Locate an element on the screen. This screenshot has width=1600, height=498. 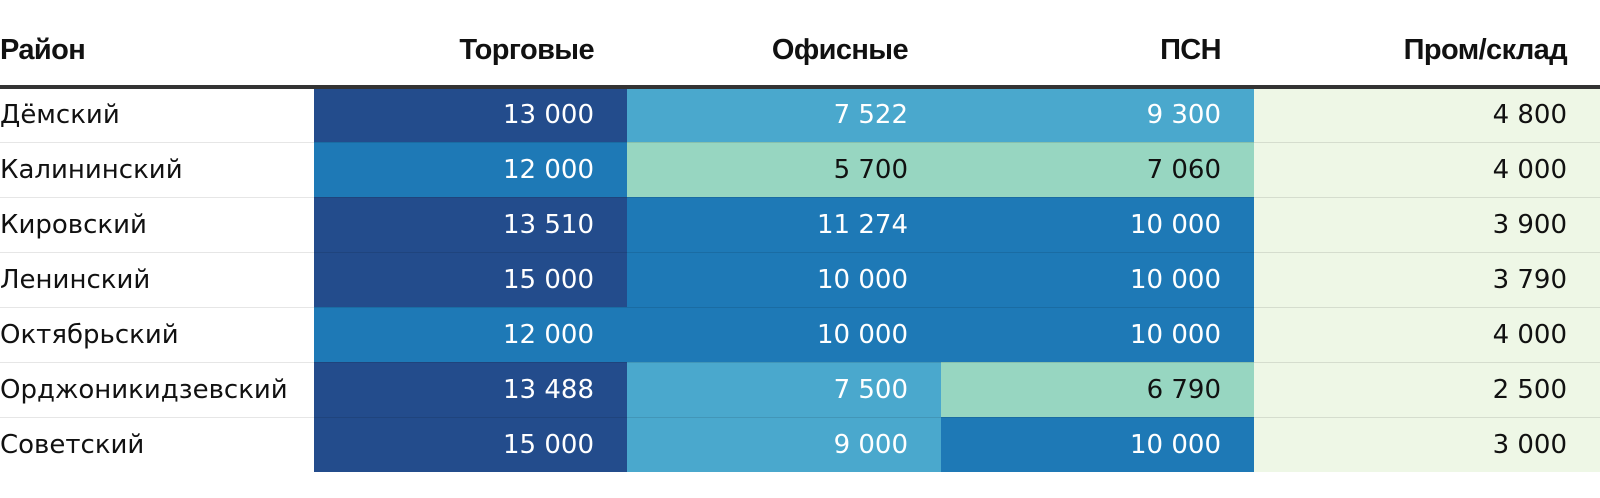
heatmap-cell-retail: 13 000 is located at coordinates (470, 115).